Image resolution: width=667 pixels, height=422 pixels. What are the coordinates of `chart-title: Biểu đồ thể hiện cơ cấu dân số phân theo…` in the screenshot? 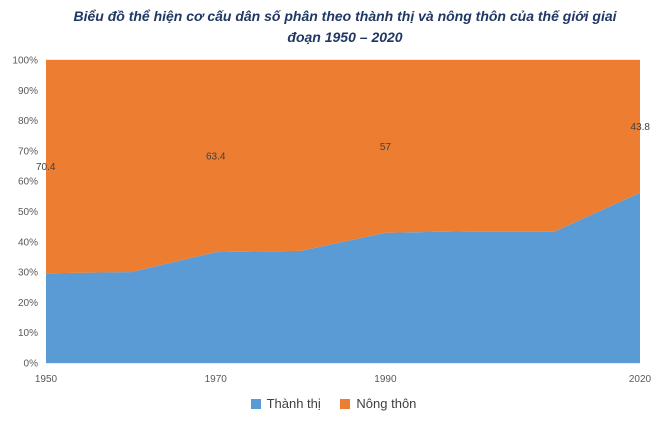 It's located at (345, 26).